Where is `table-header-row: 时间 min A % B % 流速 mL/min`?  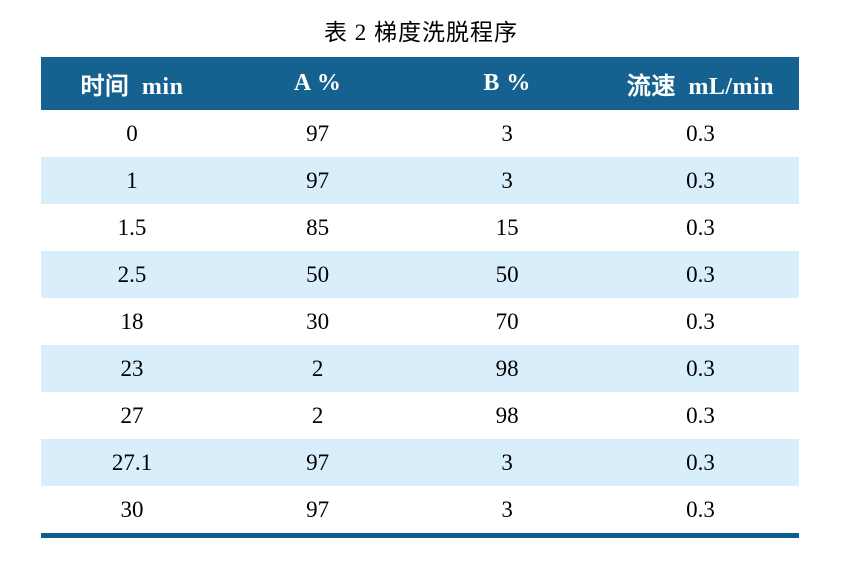 table-header-row: 时间 min A % B % 流速 mL/min is located at coordinates (420, 83).